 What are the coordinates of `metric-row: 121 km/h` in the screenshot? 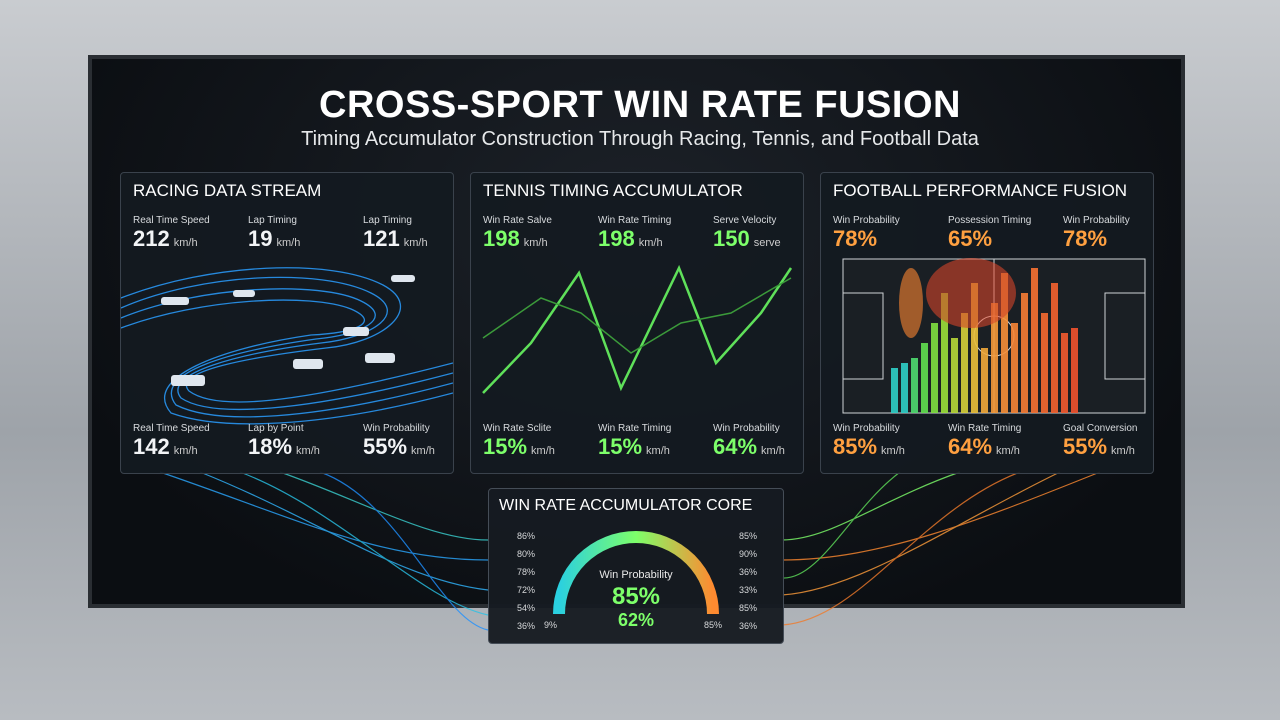 It's located at (418, 239).